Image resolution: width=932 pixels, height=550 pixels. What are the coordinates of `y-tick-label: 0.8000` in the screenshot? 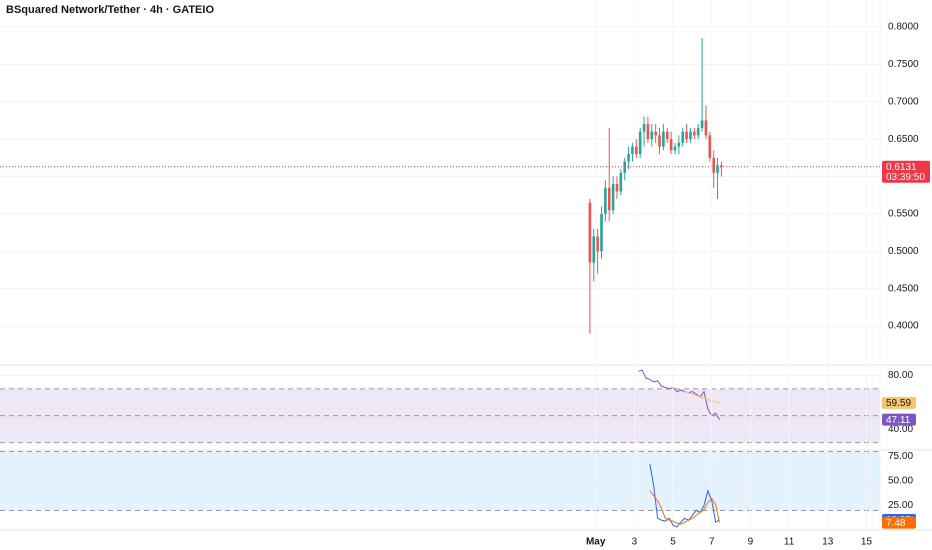 It's located at (903, 27).